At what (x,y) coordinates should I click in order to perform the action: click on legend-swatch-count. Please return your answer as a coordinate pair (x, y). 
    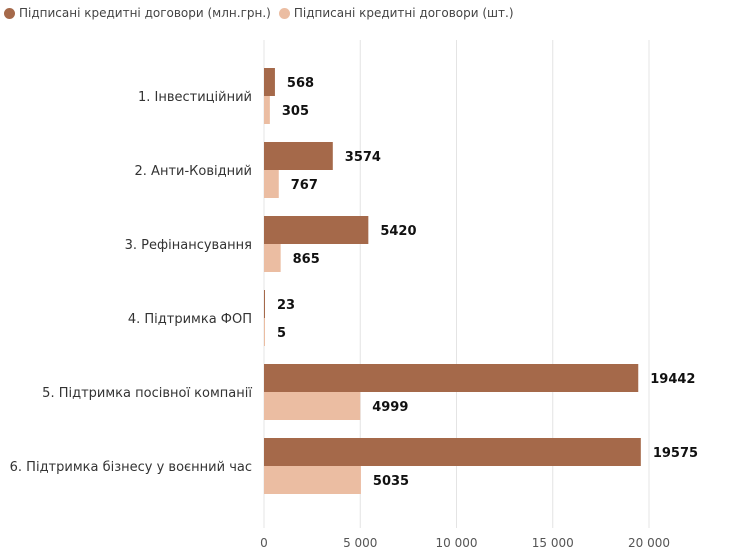
    Looking at the image, I should click on (284, 13).